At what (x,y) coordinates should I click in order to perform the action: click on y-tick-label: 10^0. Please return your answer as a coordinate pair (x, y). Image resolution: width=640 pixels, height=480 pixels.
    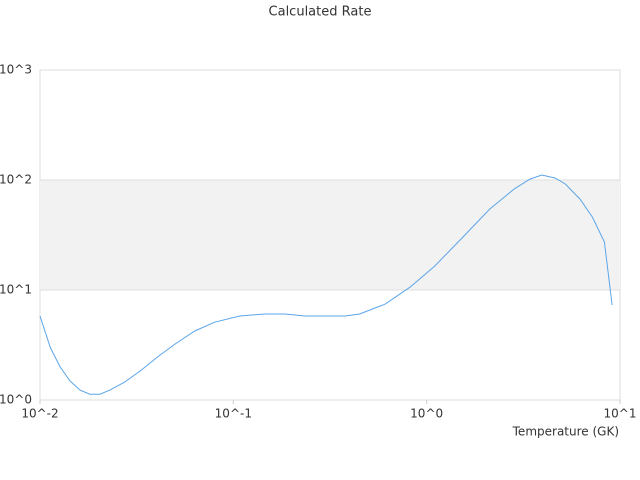
    Looking at the image, I should click on (16, 400).